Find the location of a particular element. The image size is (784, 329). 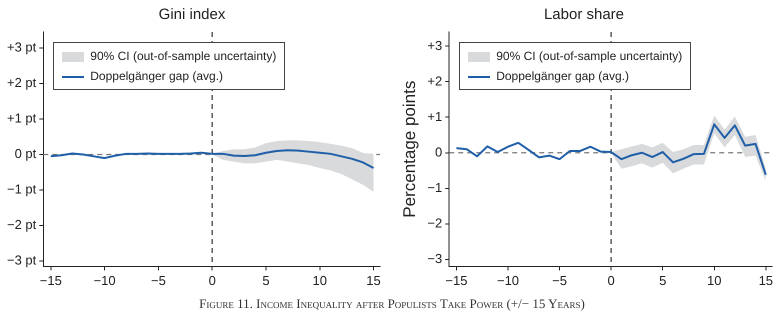

y-tick-label: 0 is located at coordinates (438, 152).